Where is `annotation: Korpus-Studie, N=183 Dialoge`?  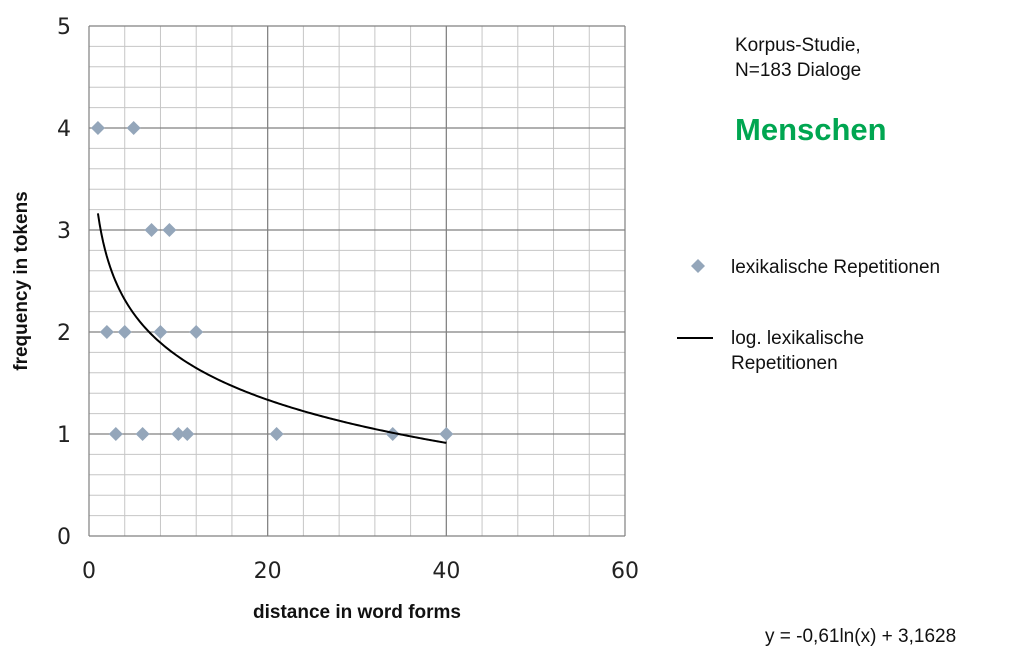 annotation: Korpus-Studie, N=183 Dialoge is located at coordinates (798, 58).